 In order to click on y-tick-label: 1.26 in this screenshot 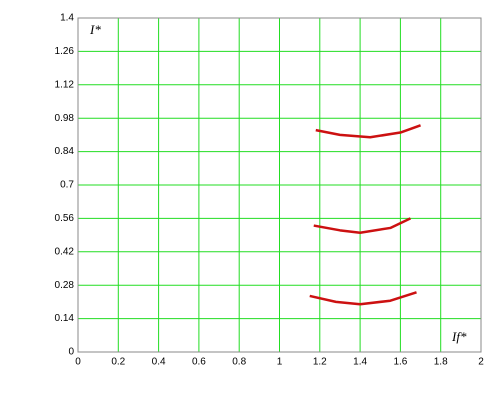, I will do `click(65, 51)`.